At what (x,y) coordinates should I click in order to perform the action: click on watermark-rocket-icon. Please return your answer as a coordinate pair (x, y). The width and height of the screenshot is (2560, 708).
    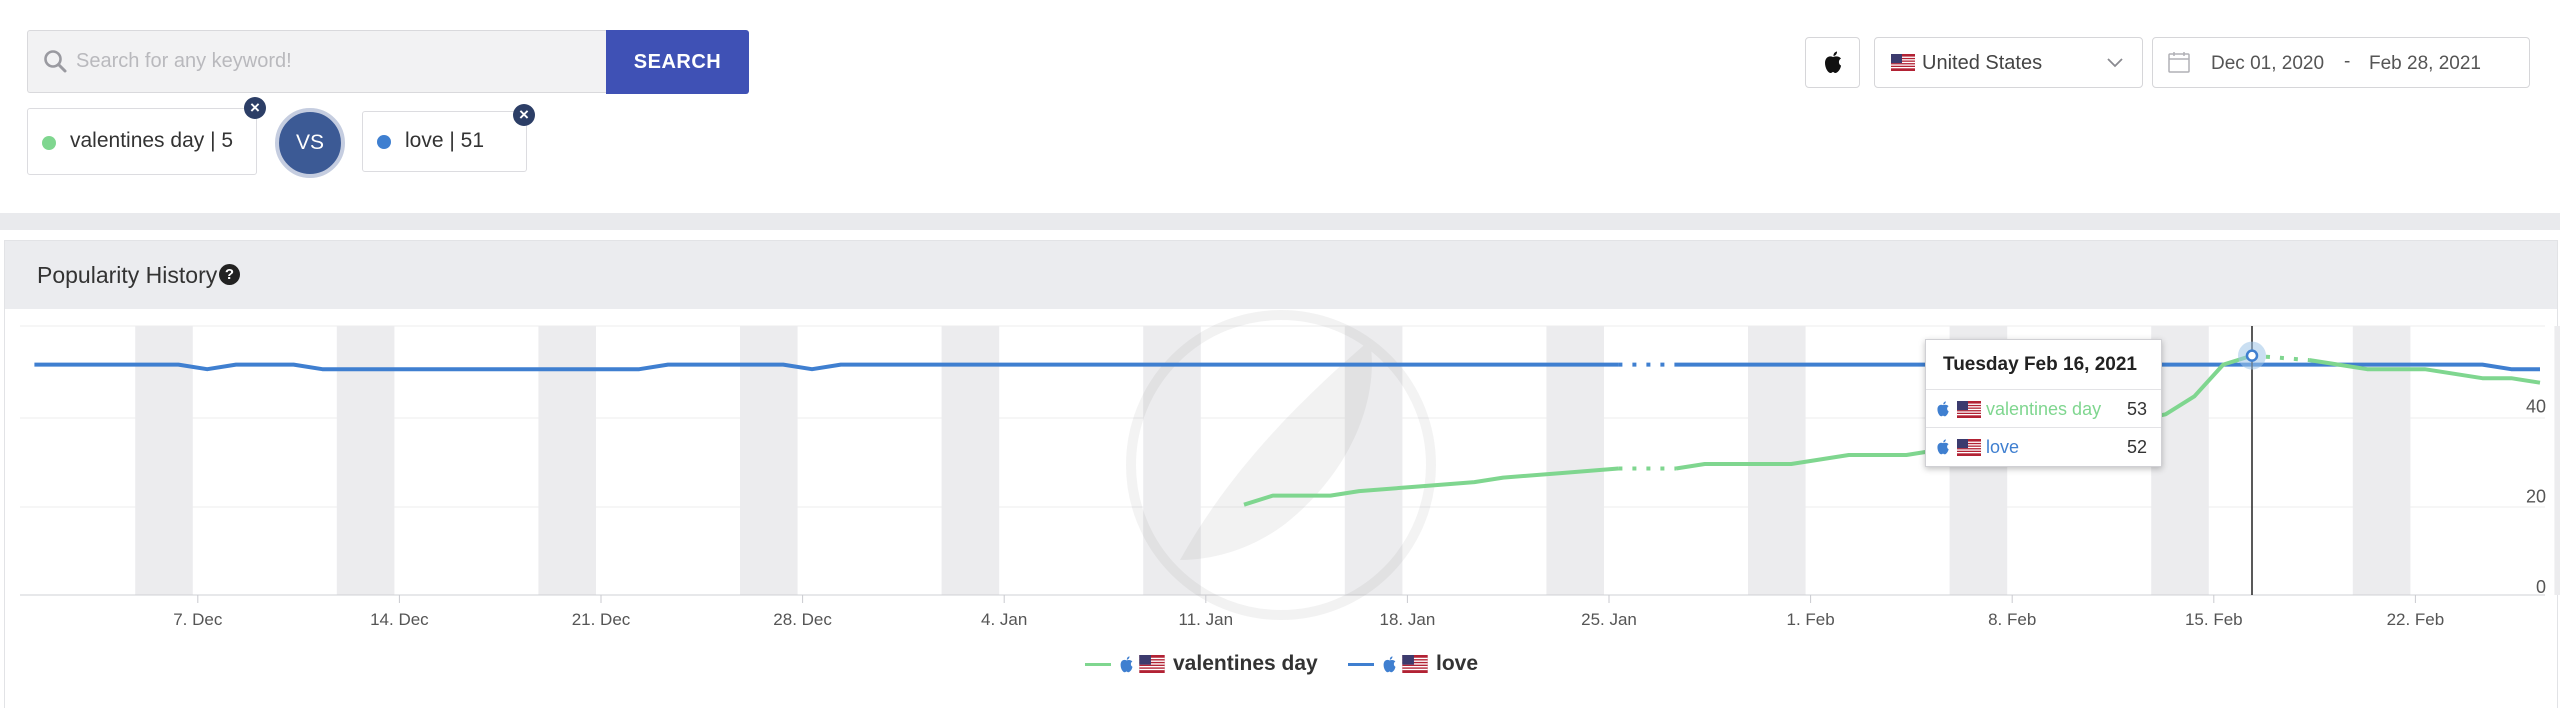
    Looking at the image, I should click on (1276, 450).